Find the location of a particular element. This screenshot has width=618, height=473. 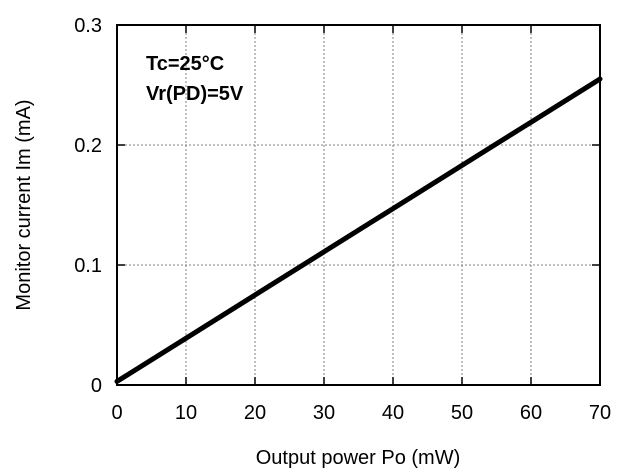

y-tick-label: 0 is located at coordinates (96, 386).